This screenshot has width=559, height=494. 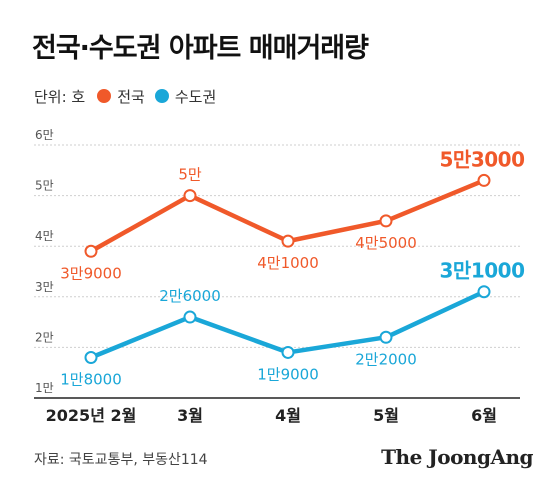 What do you see at coordinates (121, 460) in the screenshot?
I see `source-note: 자료: 국토교통부, 부동산114` at bounding box center [121, 460].